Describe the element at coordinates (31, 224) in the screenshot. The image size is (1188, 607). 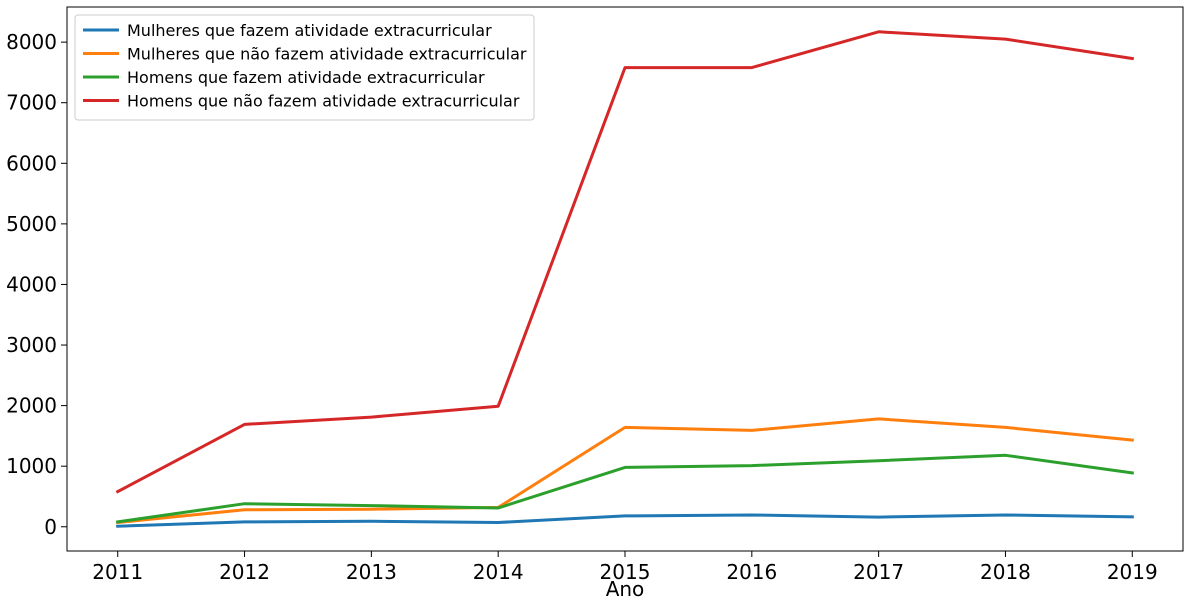
I see `y-tick-label: 5000` at that location.